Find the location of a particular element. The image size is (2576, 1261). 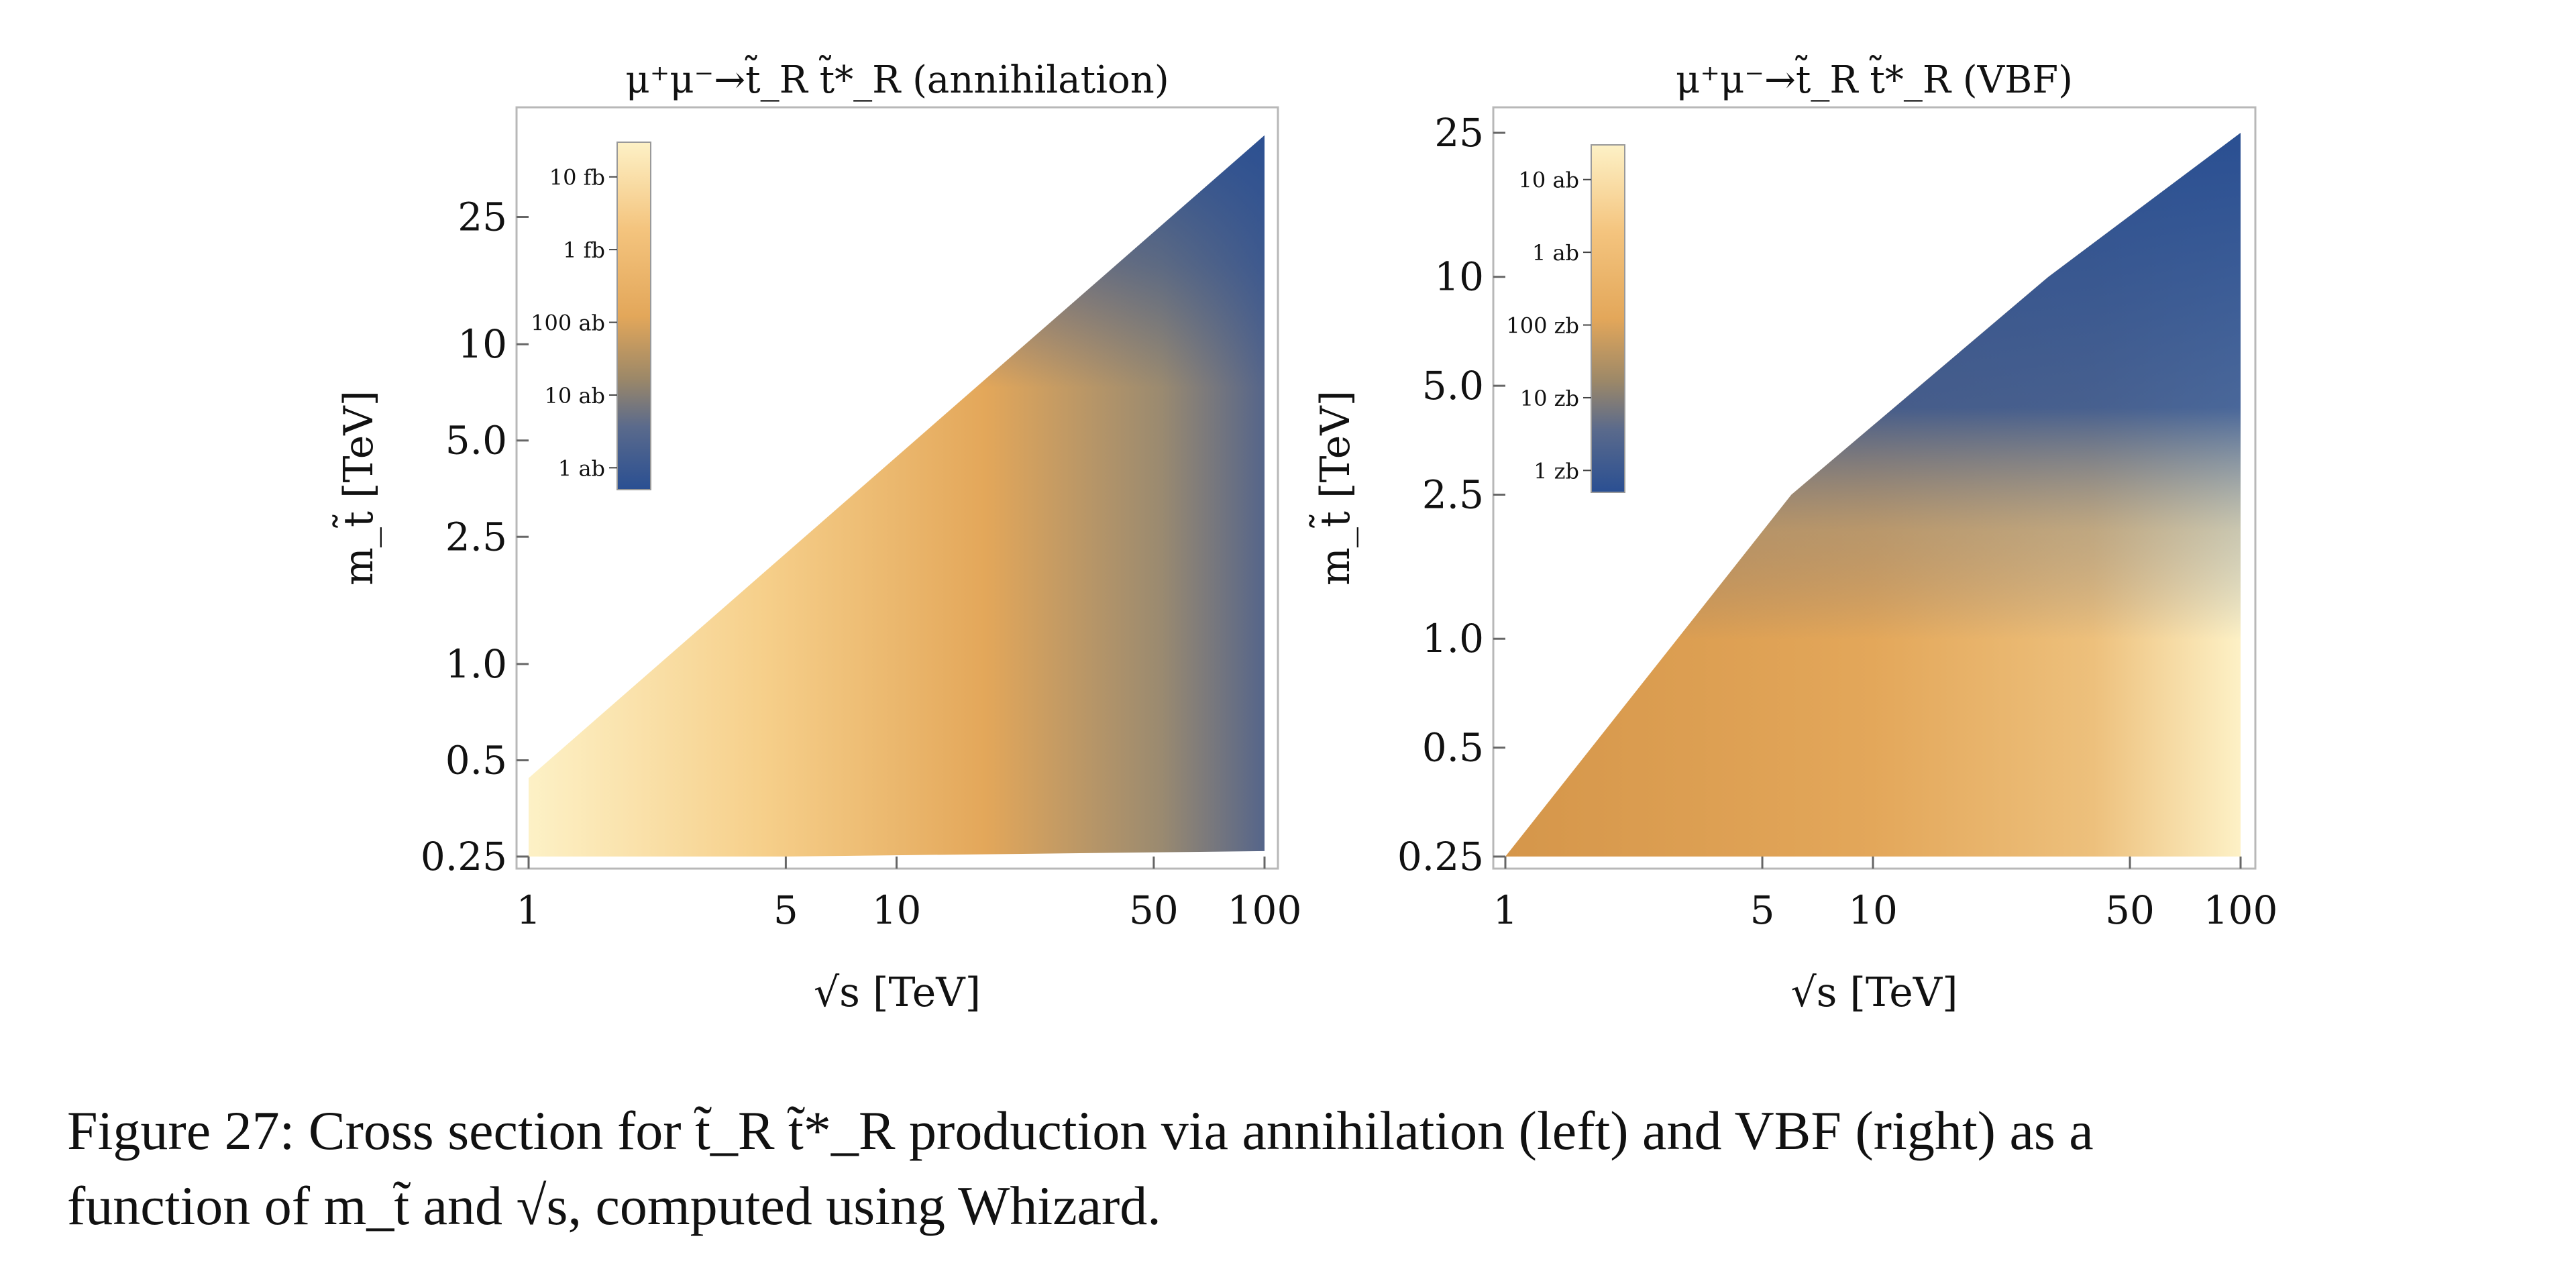

colorbar-tick-label: 1 zb is located at coordinates (1556, 471).